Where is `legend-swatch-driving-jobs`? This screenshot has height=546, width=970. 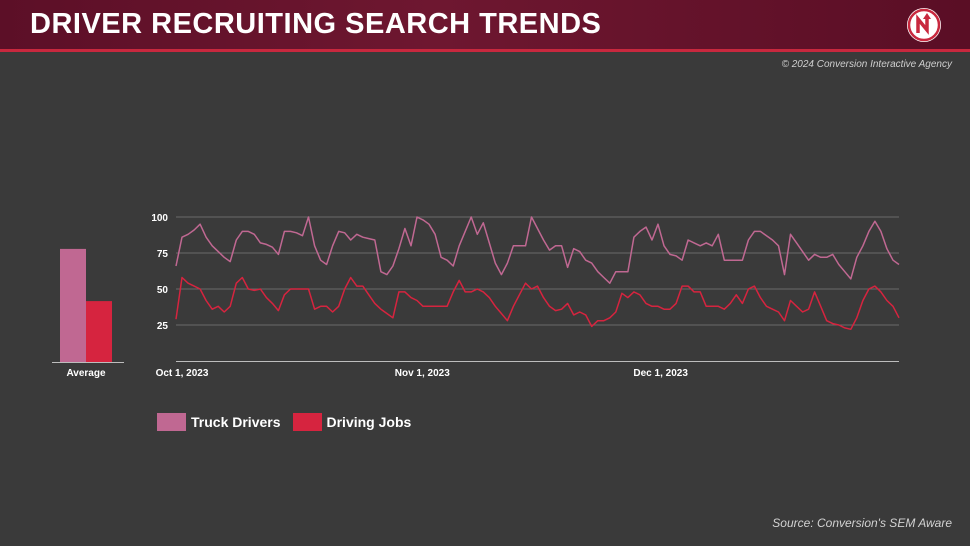
legend-swatch-driving-jobs is located at coordinates (307, 422).